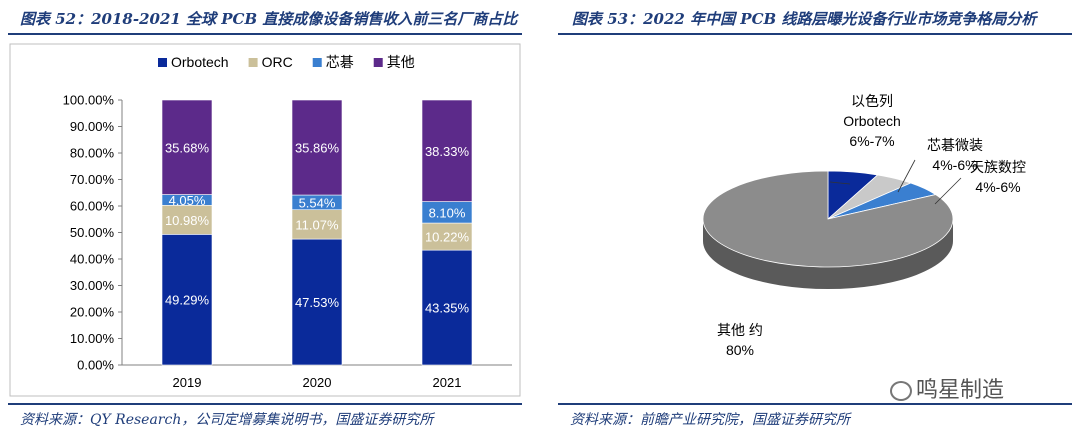 This screenshot has height=445, width=1080. What do you see at coordinates (95, 365) in the screenshot?
I see `y-tick-label: 0.00%` at bounding box center [95, 365].